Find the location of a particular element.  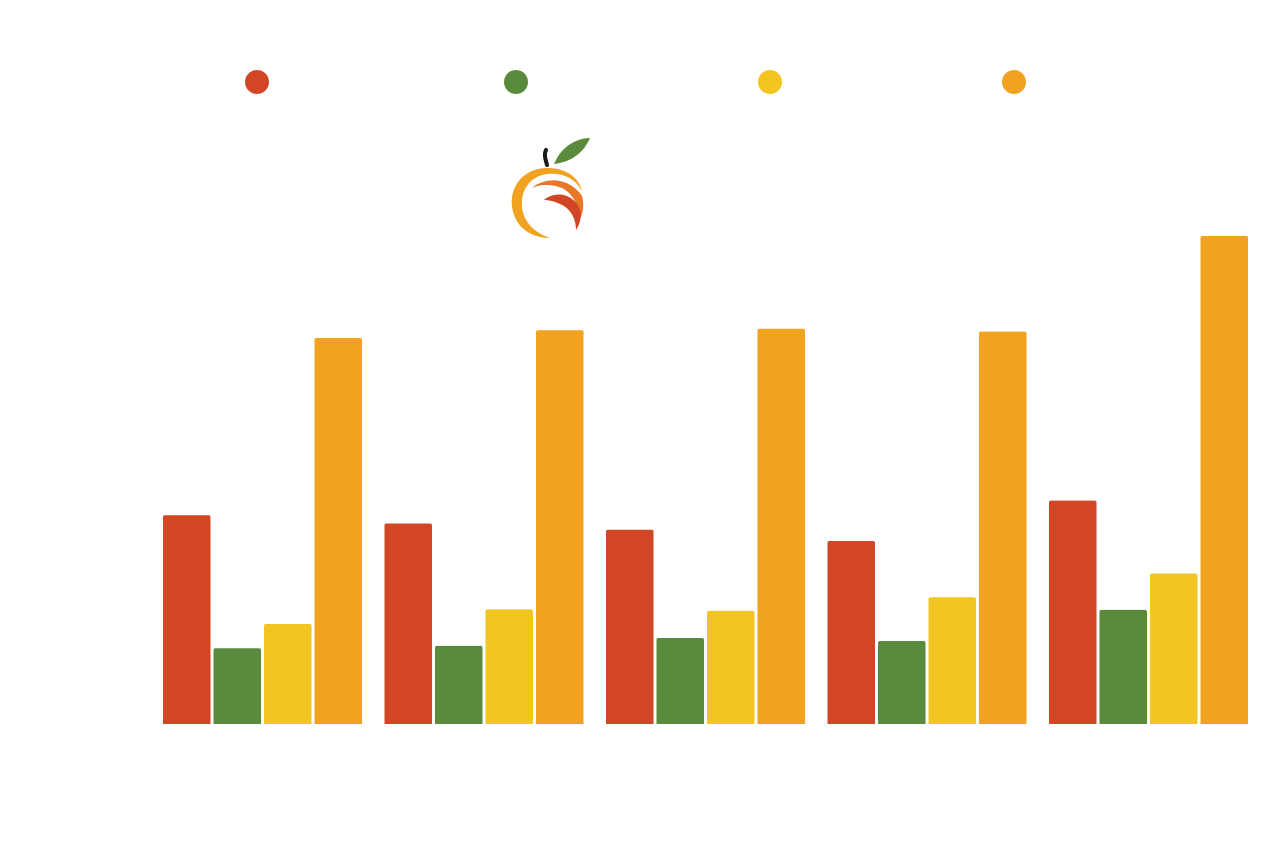

peach-logo is located at coordinates (550, 188).